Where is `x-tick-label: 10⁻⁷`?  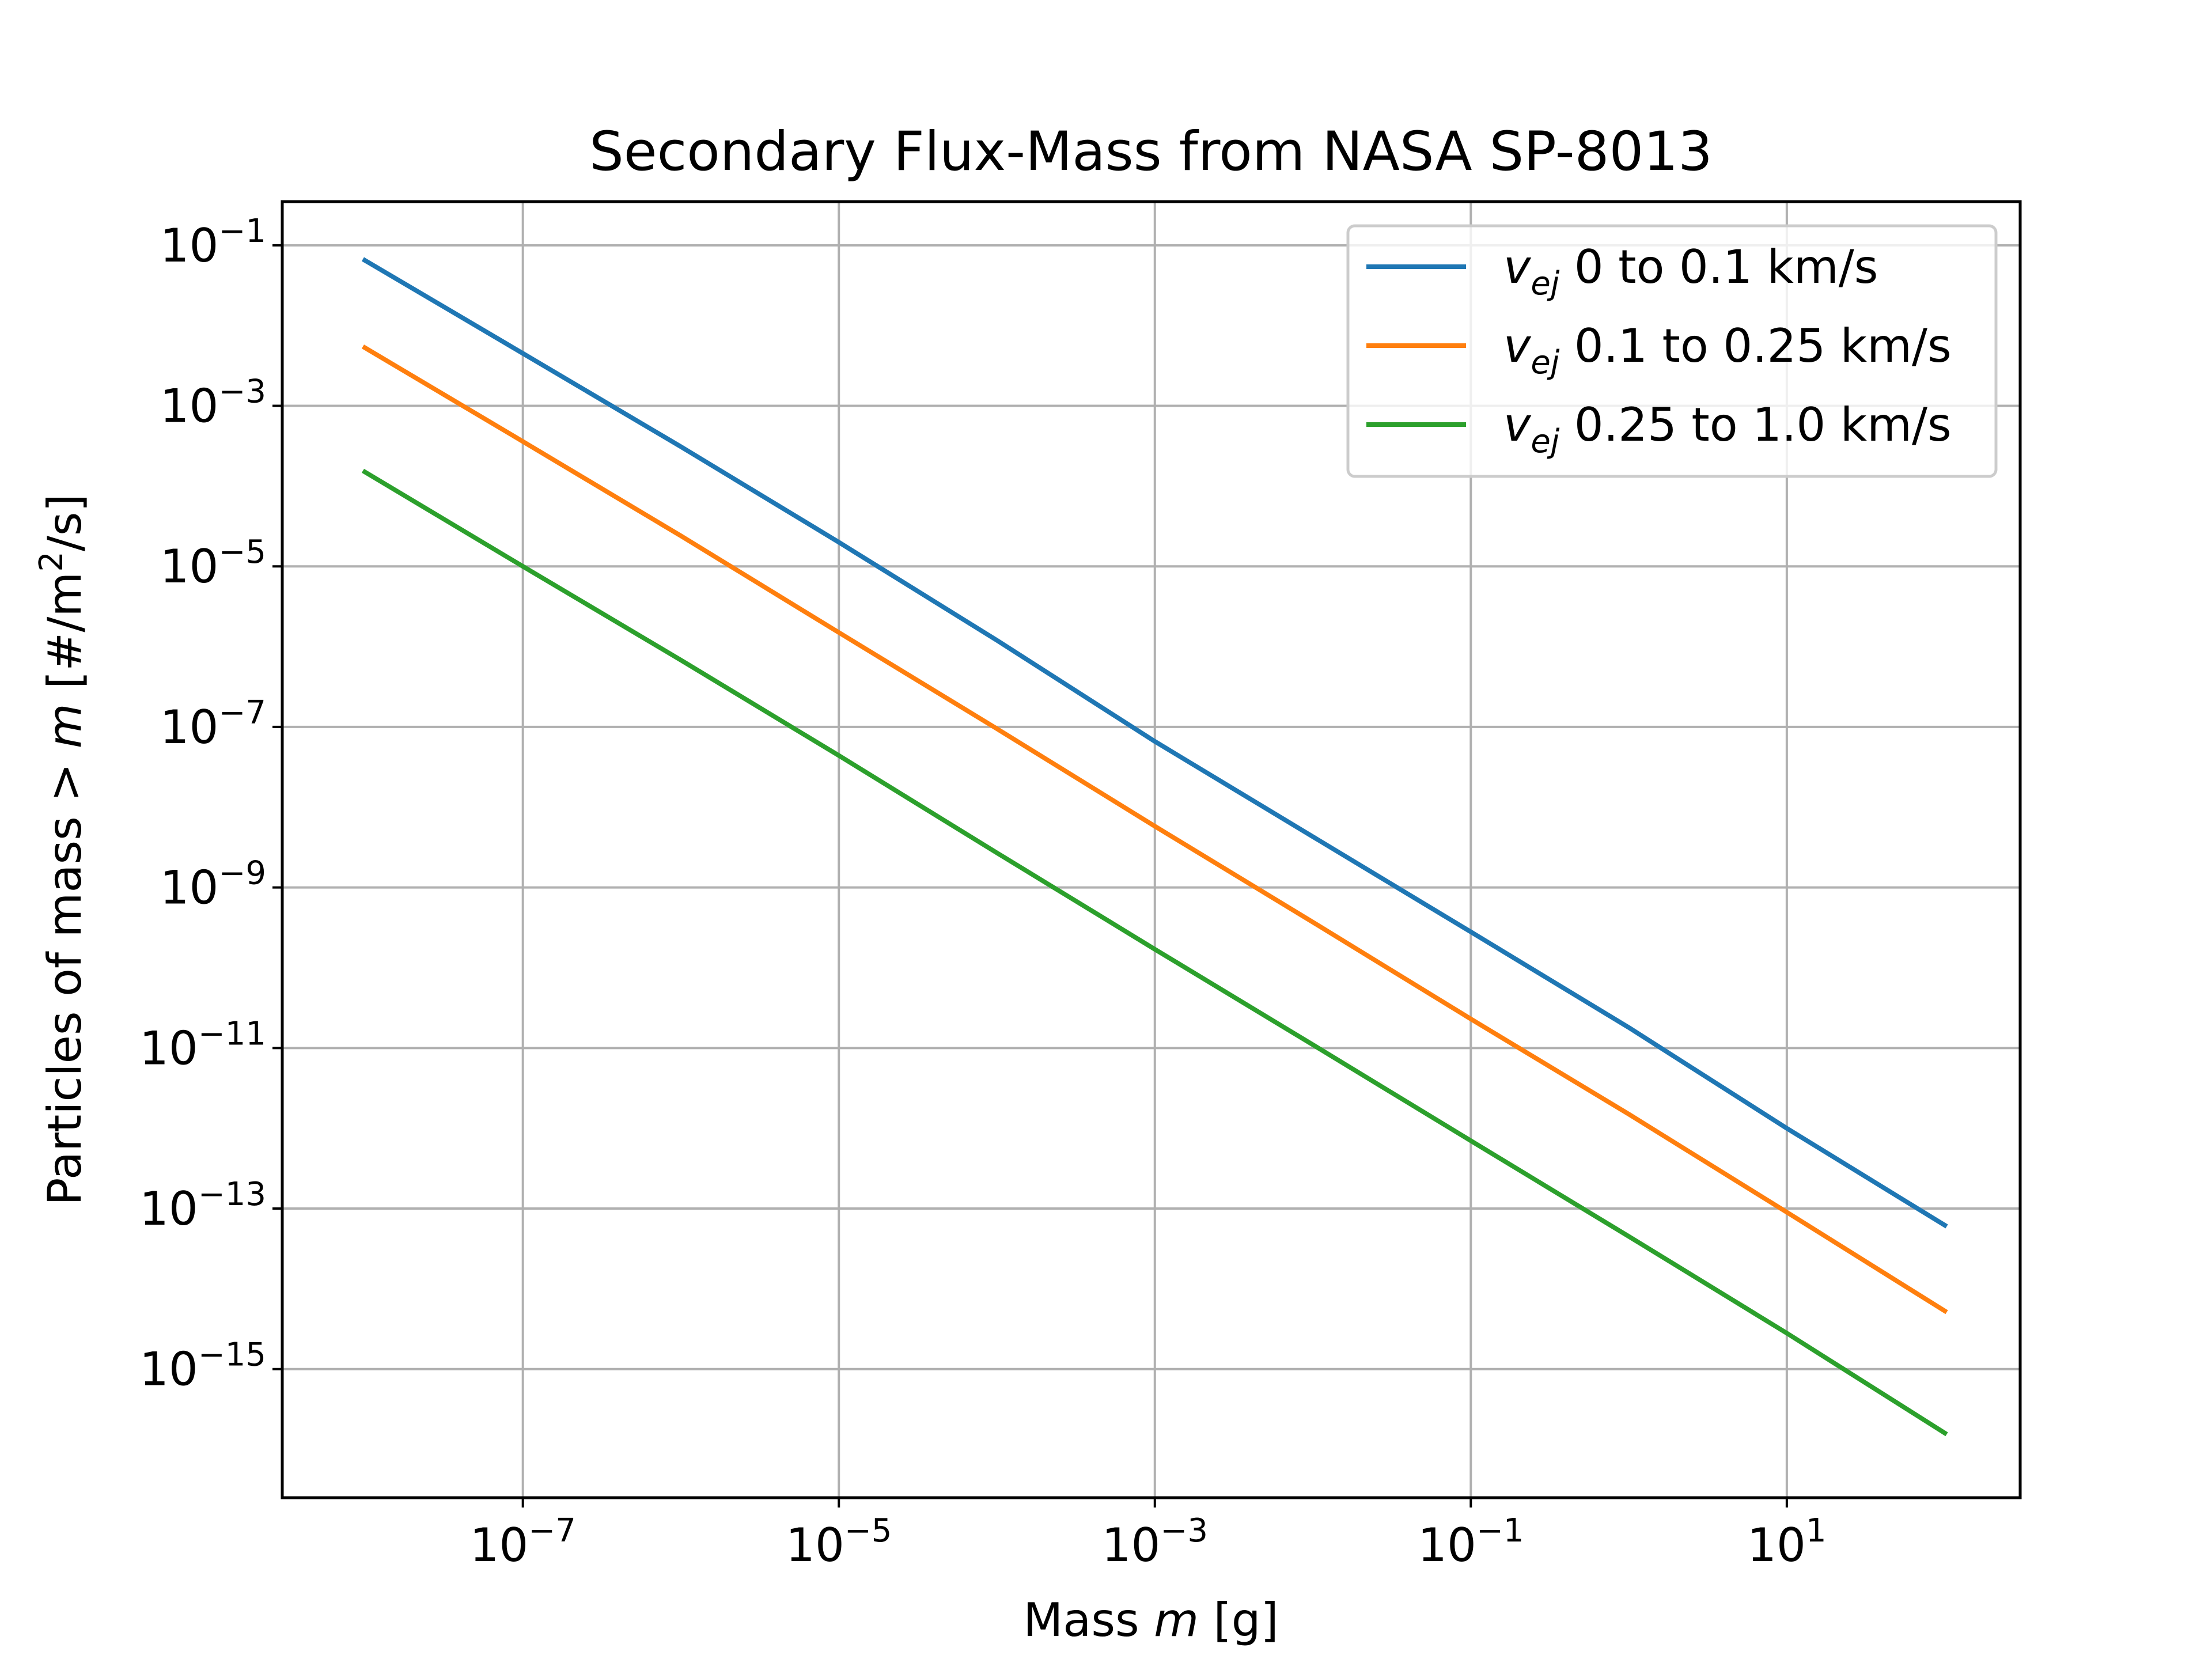
x-tick-label: 10⁻⁷ is located at coordinates (523, 1542).